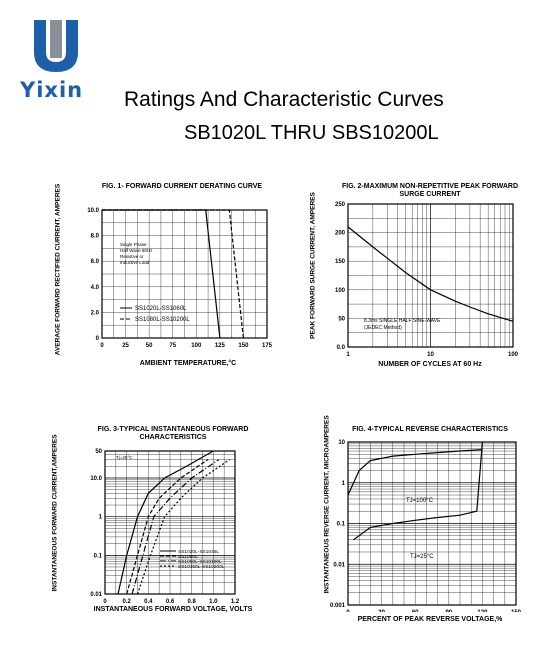  What do you see at coordinates (135, 262) in the screenshot?
I see `annotation-text: Inductive Load` at bounding box center [135, 262].